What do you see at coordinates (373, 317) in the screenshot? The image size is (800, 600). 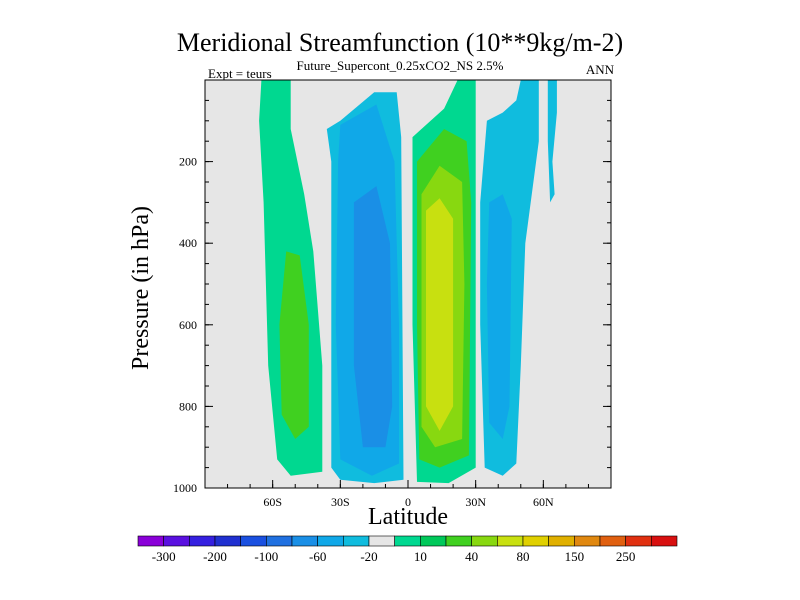 I see `contour-neg-80-sh` at bounding box center [373, 317].